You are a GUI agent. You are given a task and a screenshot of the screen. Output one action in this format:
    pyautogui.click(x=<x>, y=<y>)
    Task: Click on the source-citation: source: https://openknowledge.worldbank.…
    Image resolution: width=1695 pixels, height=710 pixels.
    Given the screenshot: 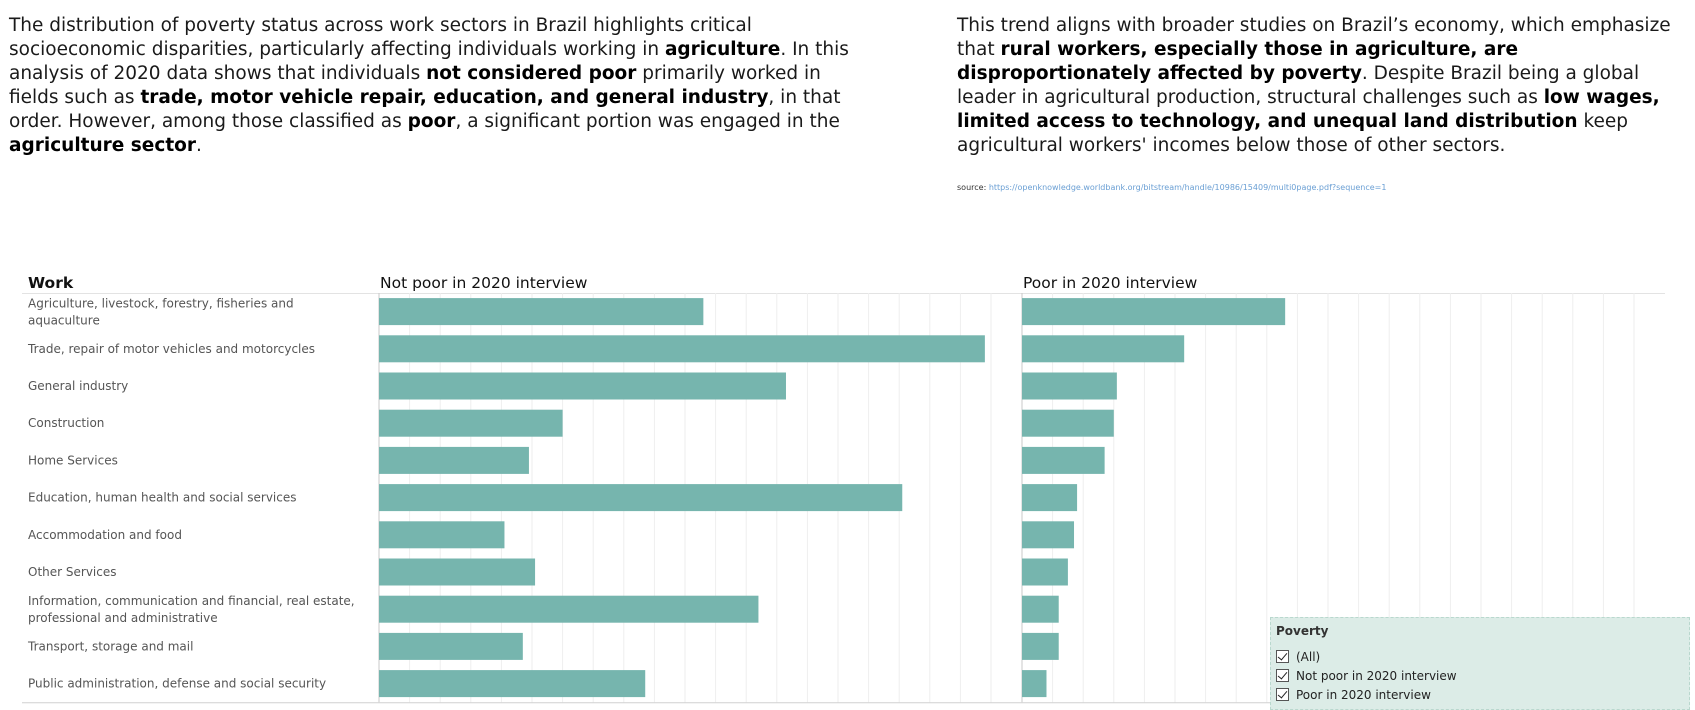 What is the action you would take?
    pyautogui.click(x=1171, y=187)
    